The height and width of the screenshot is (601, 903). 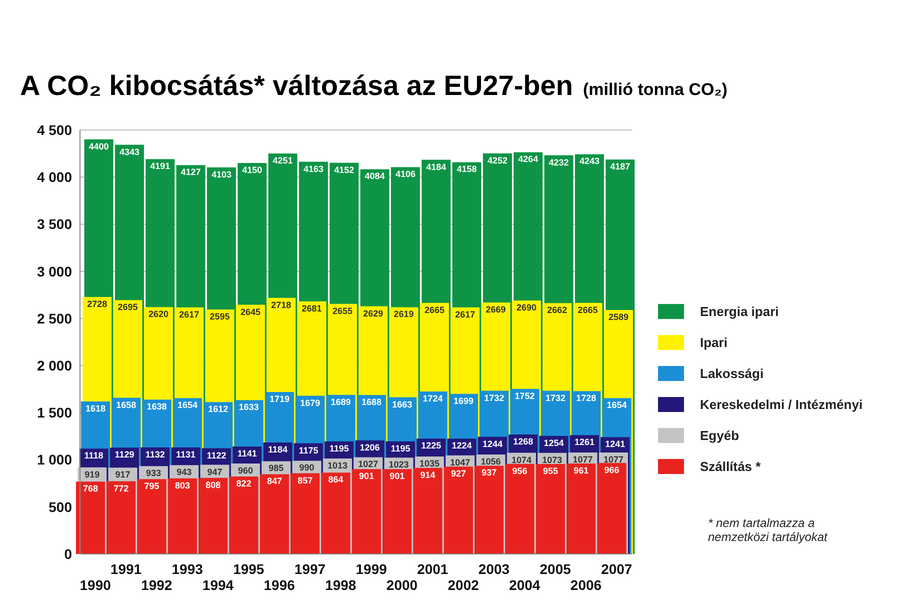 I want to click on data-label: 956, so click(x=520, y=471).